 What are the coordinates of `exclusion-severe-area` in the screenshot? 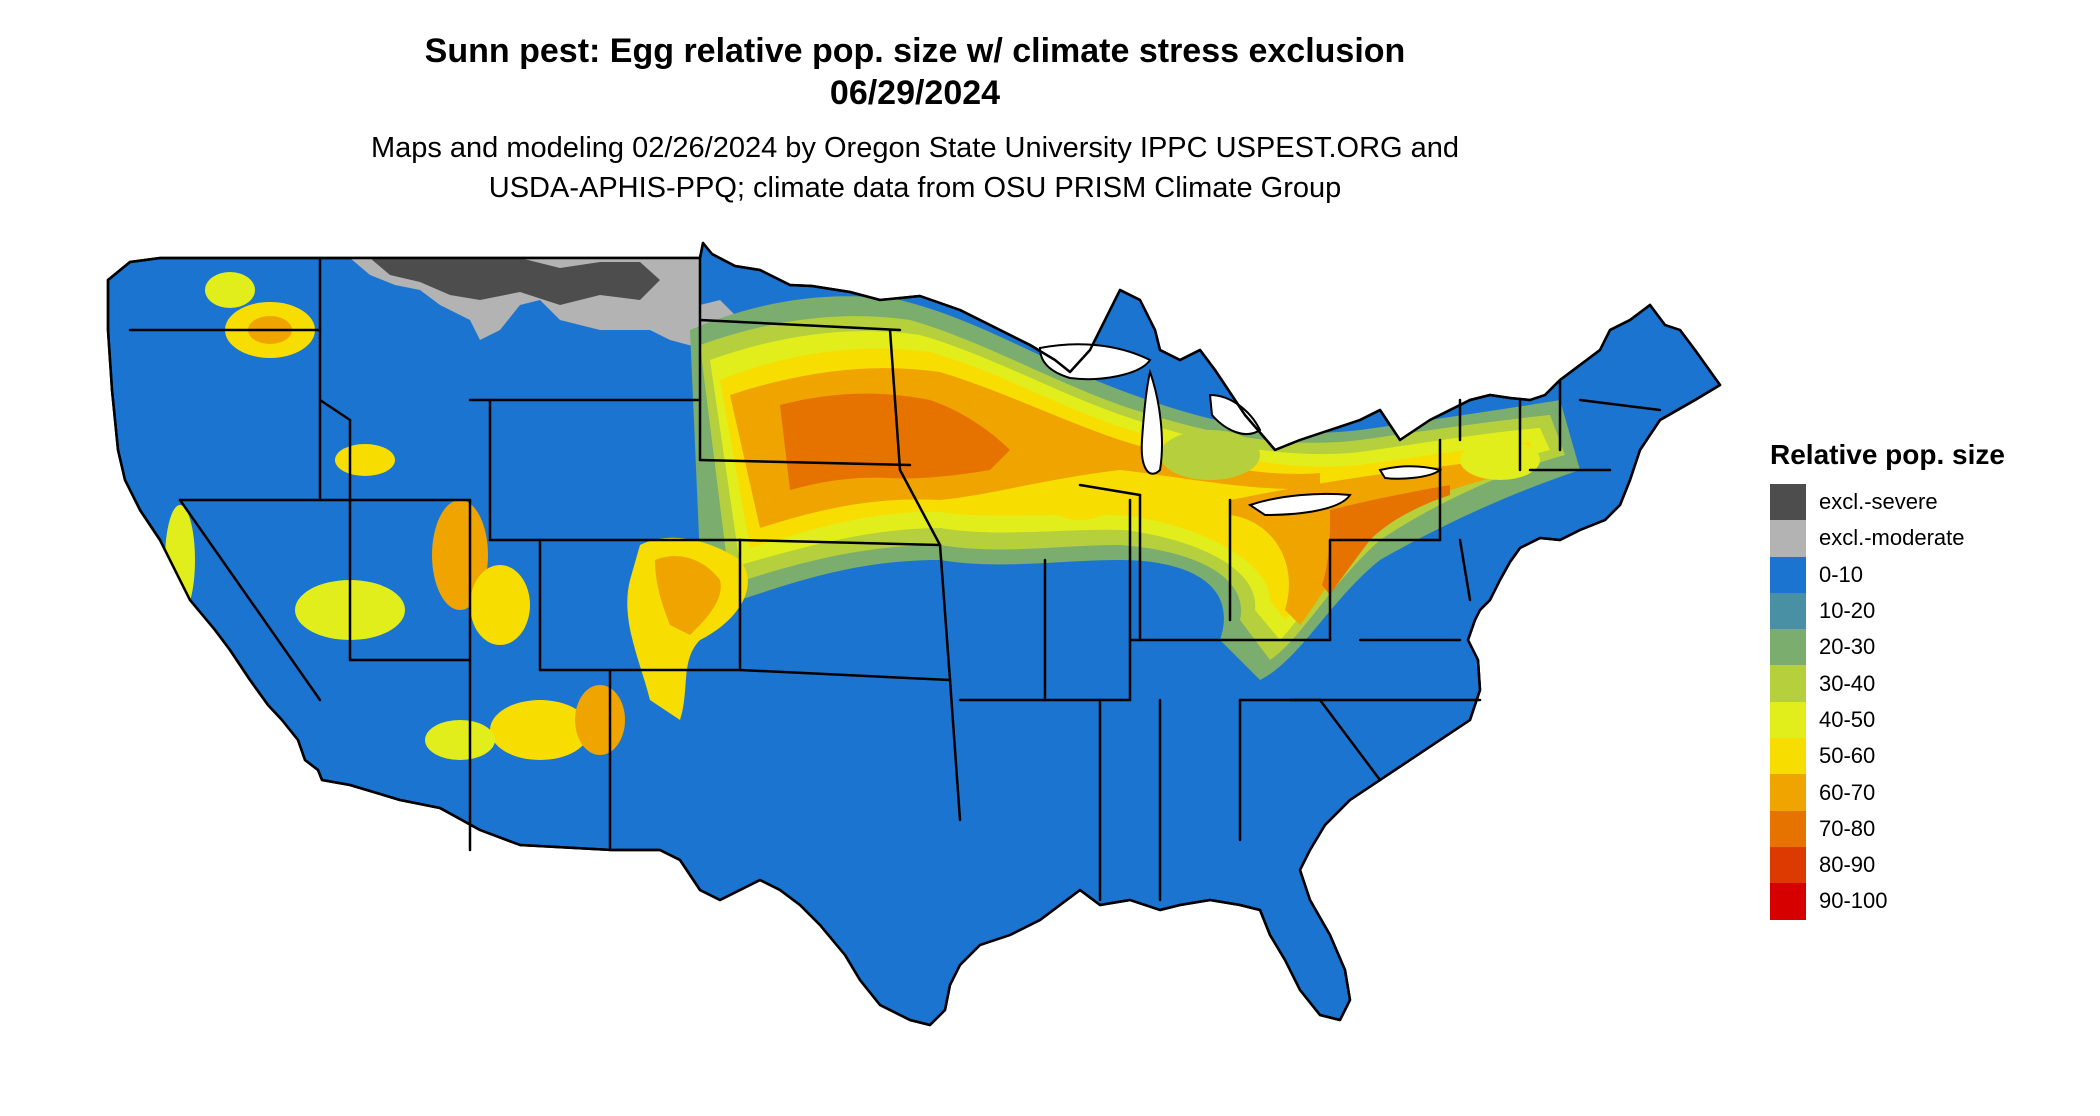 It's located at (515, 281).